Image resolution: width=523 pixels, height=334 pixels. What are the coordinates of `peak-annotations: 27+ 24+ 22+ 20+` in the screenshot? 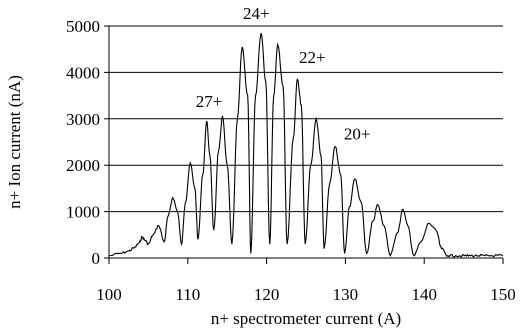 It's located at (283, 74).